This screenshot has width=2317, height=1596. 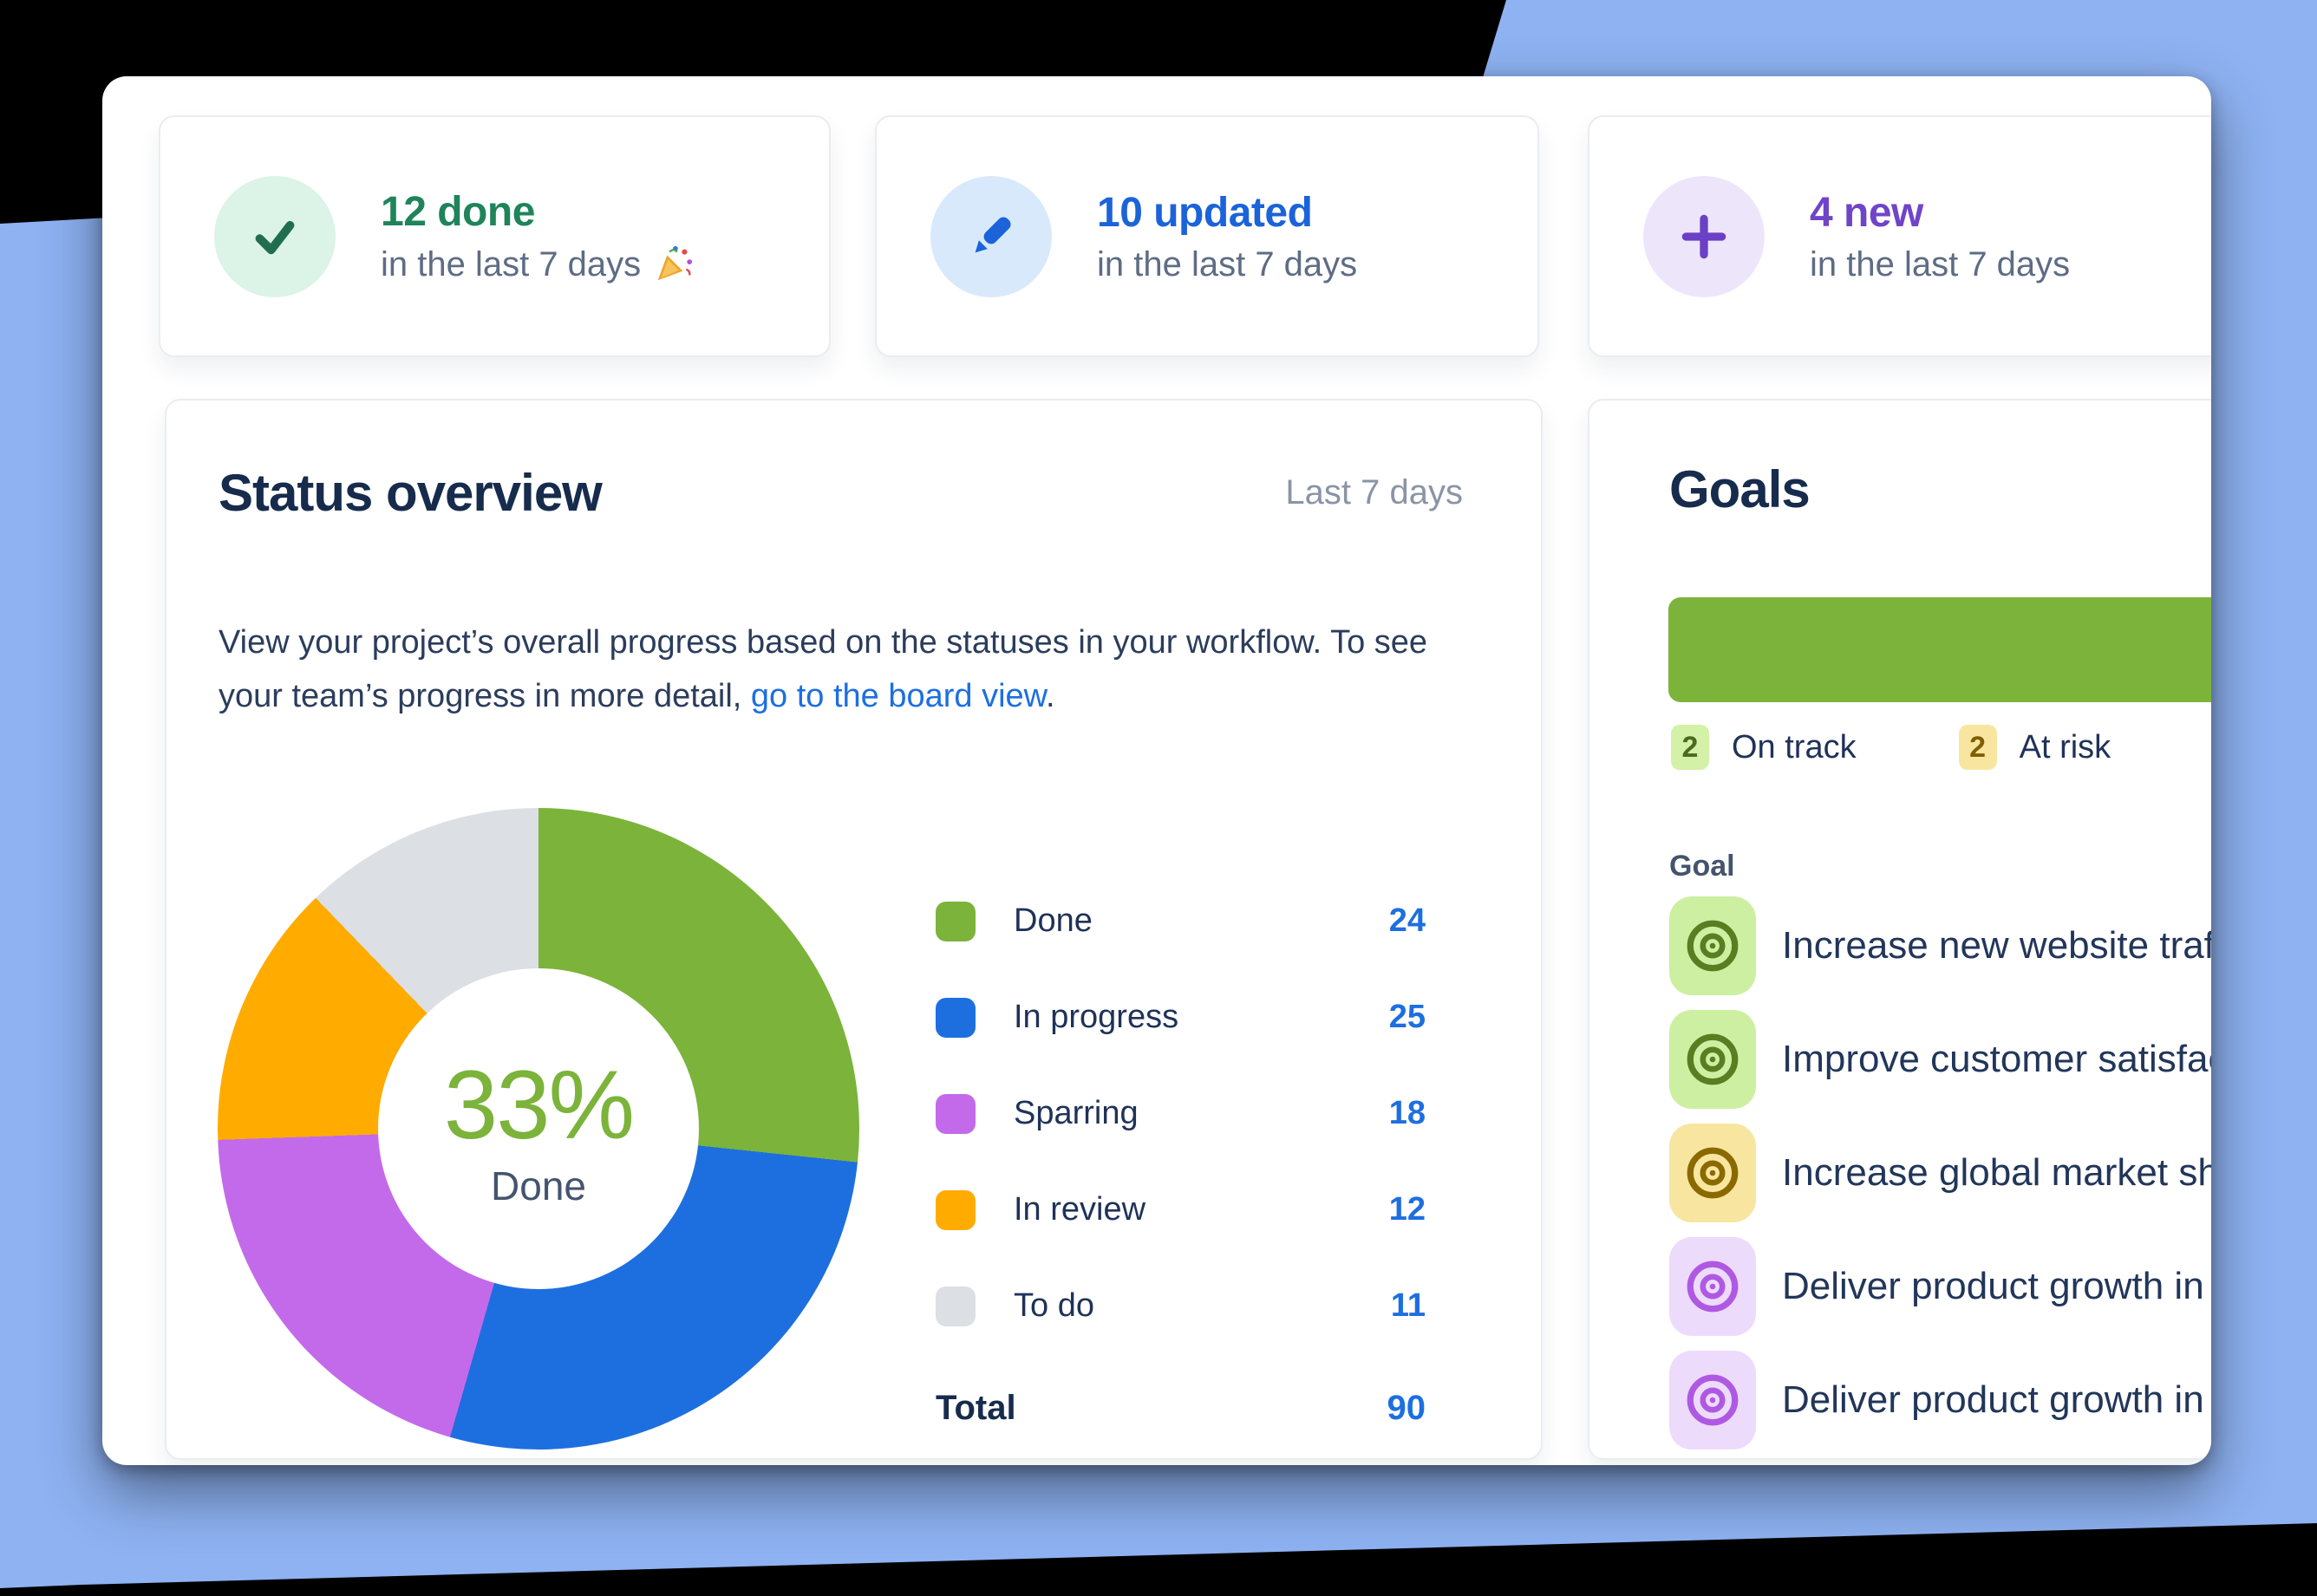 I want to click on stat-card-new: 4 new in the last 7 days, so click(x=1899, y=236).